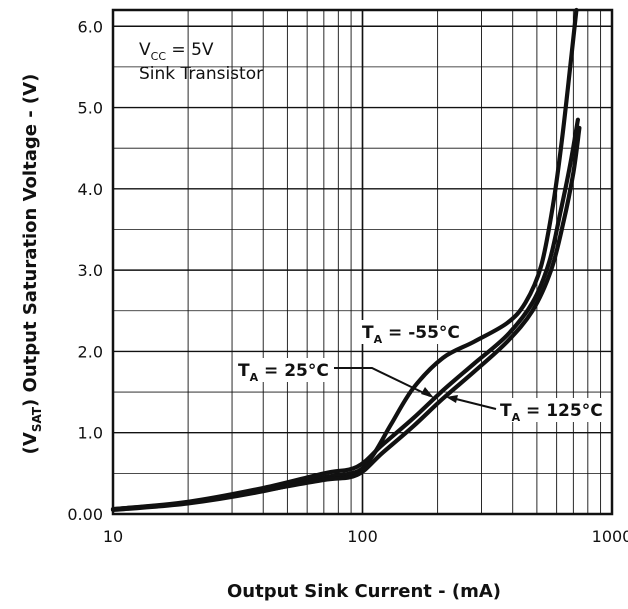  Describe the element at coordinates (335, 378) in the screenshot. I see `label-25: TA = 25°C` at that location.